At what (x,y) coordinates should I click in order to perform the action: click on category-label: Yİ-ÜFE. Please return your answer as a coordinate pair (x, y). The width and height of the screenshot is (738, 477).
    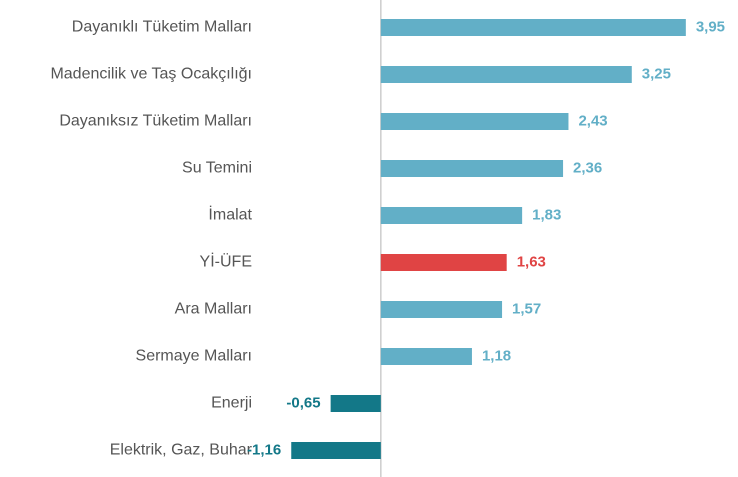
    Looking at the image, I should click on (226, 261).